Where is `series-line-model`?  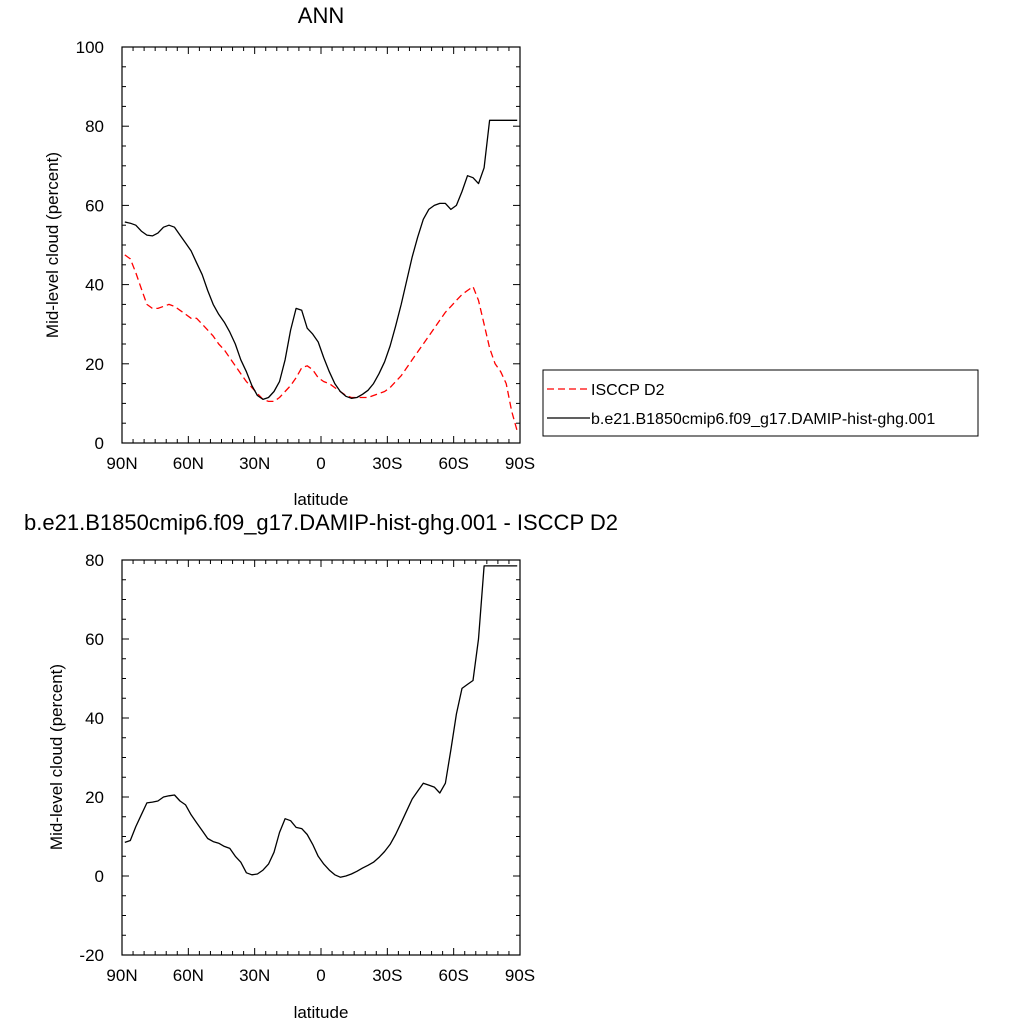 series-line-model is located at coordinates (321, 260).